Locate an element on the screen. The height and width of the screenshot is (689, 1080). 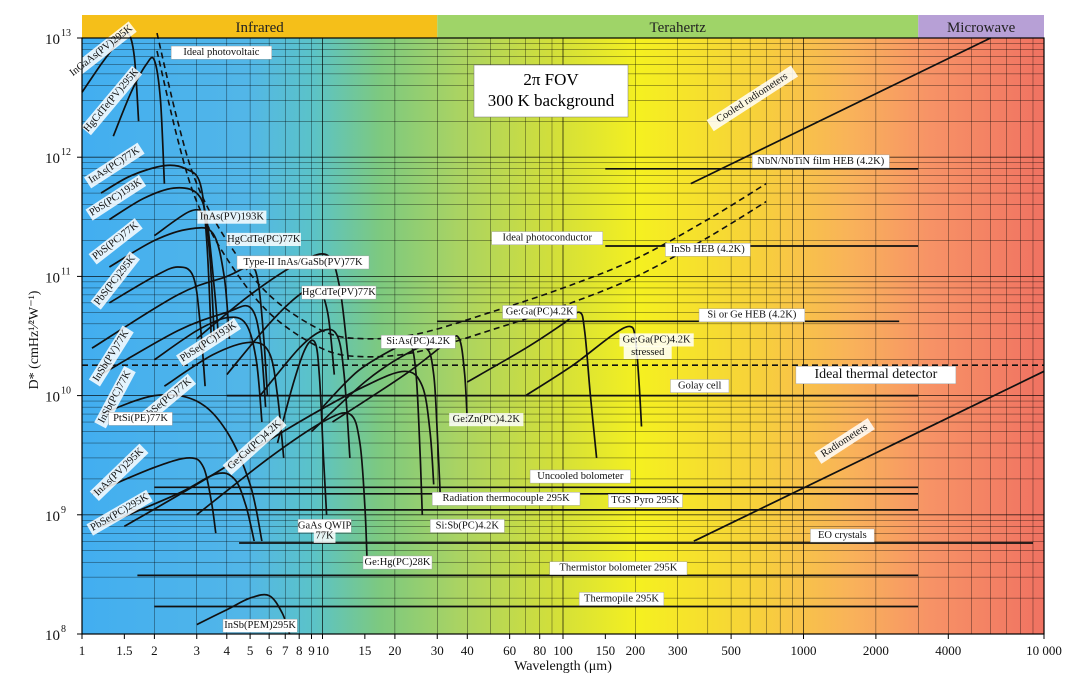
x-tick-label-8: 8 is located at coordinates (299, 650).